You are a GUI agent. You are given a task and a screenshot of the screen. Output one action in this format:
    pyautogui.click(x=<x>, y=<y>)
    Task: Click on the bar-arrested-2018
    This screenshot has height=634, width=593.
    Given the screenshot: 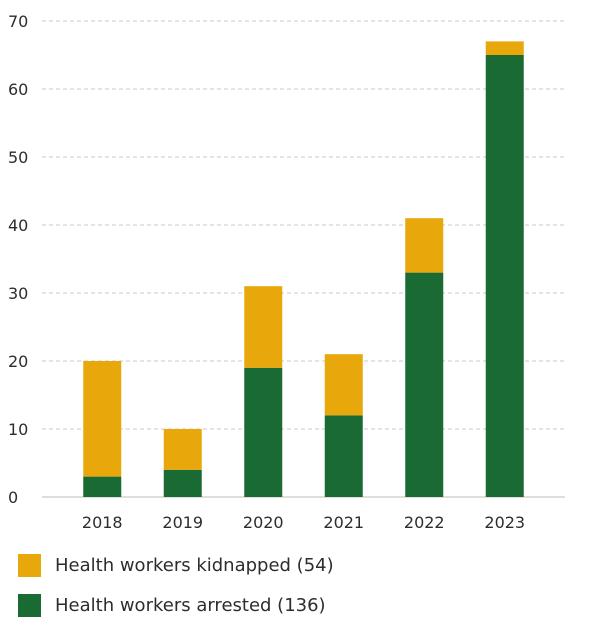 What is the action you would take?
    pyautogui.click(x=102, y=486)
    